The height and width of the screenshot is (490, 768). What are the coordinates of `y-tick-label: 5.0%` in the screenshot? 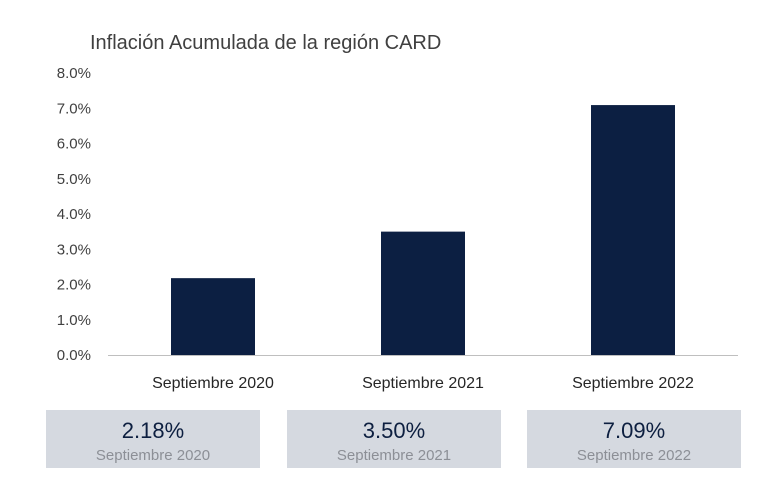 It's located at (74, 179).